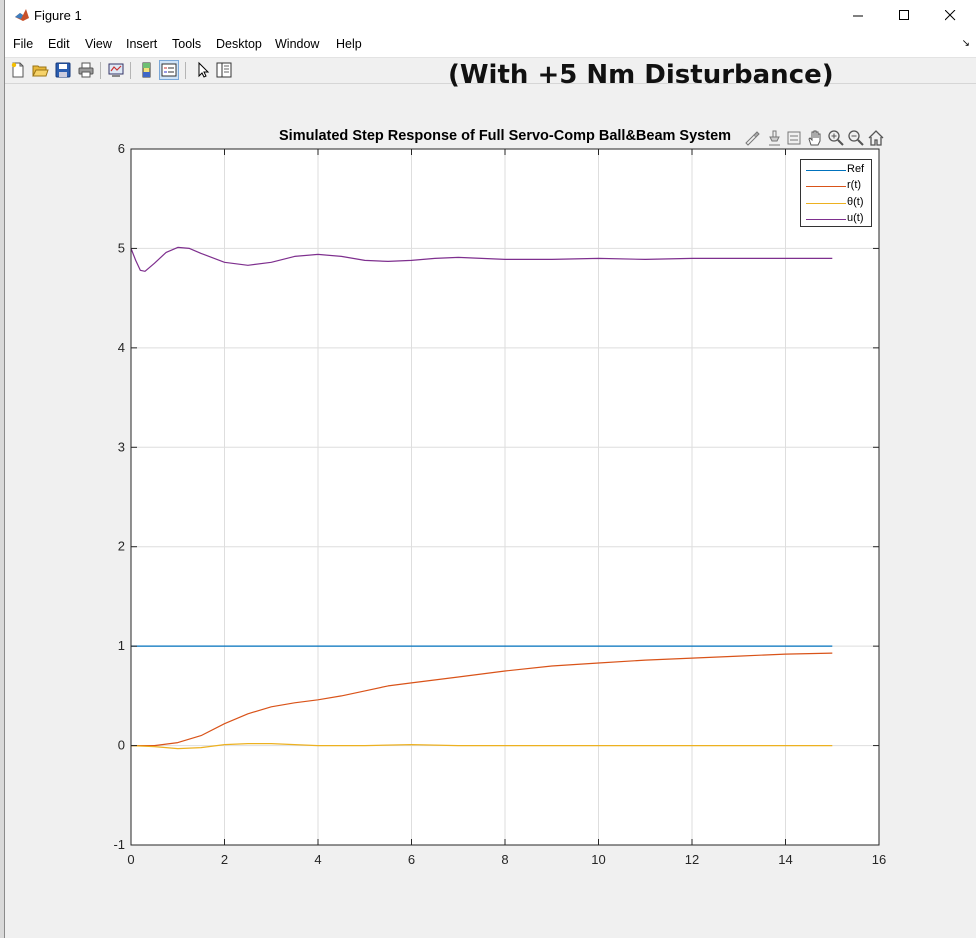  I want to click on legend-entry: θ(t), so click(836, 203).